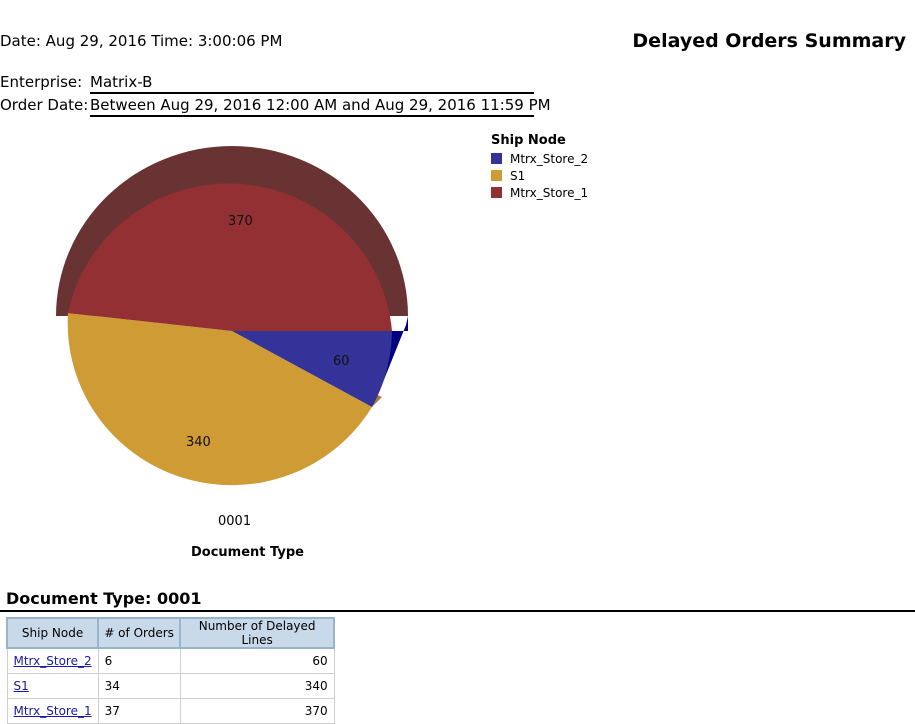  Describe the element at coordinates (539, 175) in the screenshot. I see `legend-item: S1` at that location.